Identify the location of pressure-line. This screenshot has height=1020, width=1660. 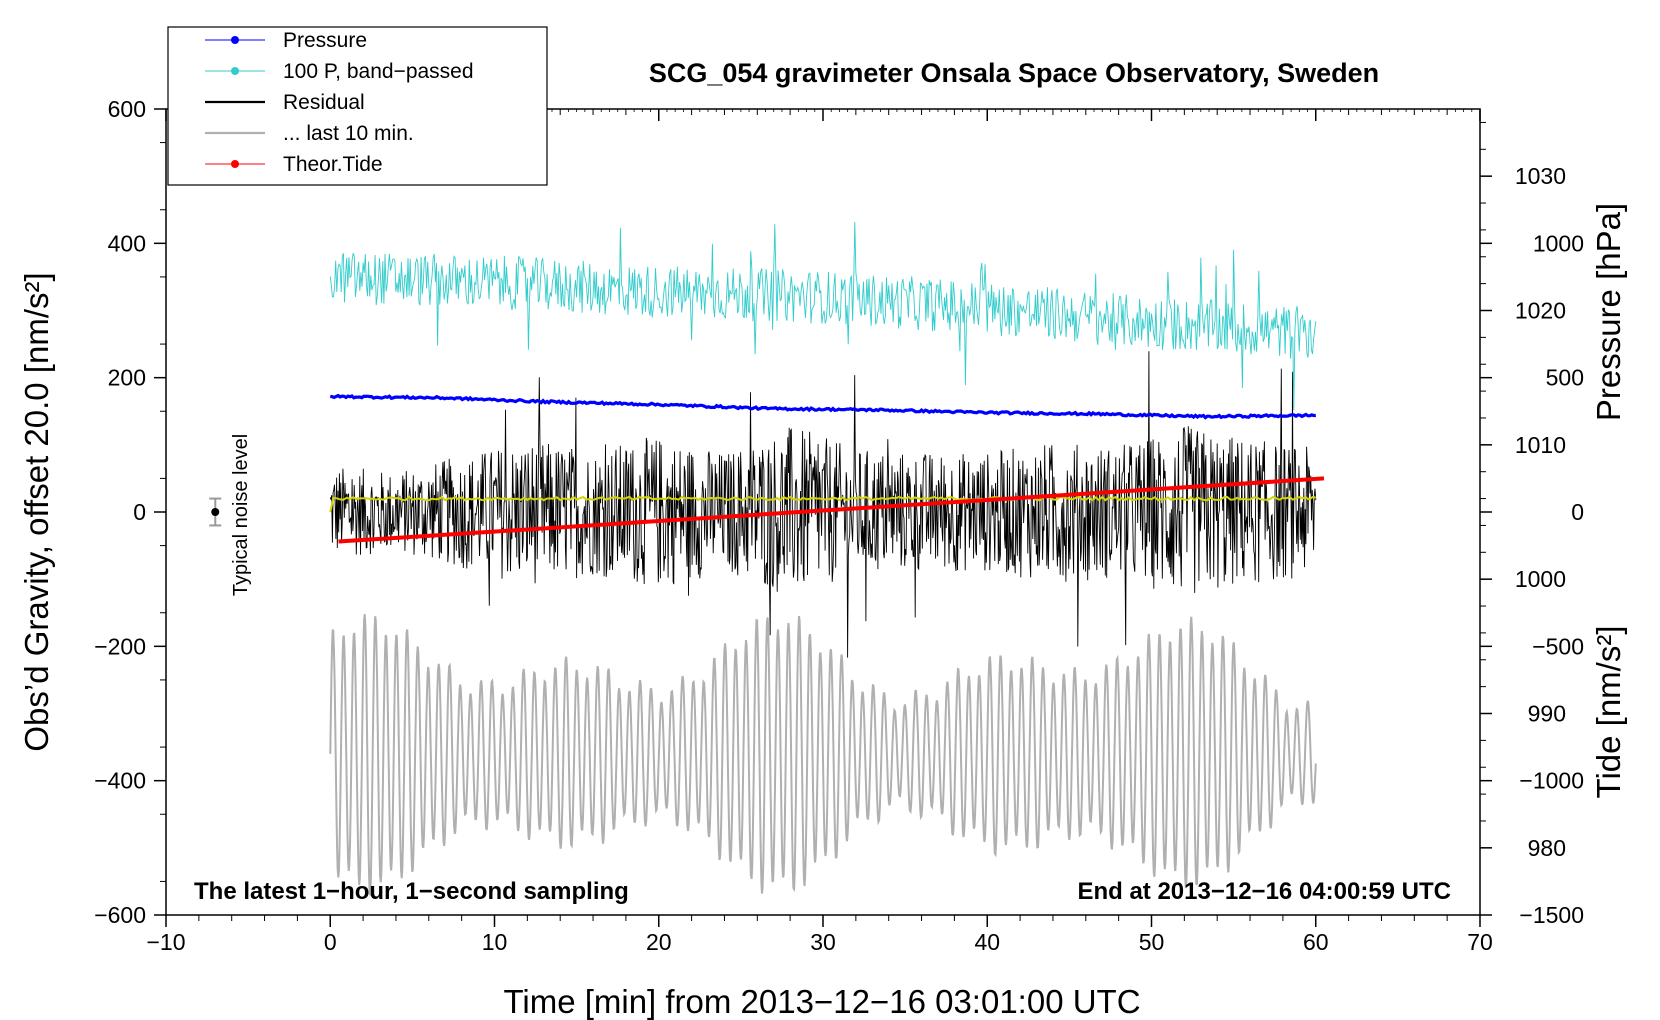
(823, 406).